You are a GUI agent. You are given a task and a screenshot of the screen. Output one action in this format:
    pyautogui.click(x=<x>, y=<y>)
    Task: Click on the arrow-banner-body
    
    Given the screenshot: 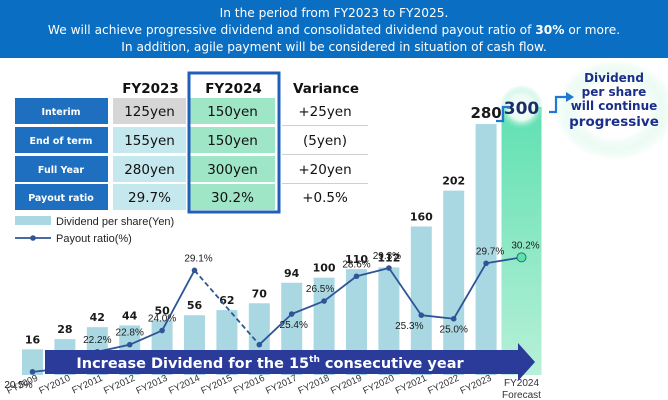 What is the action you would take?
    pyautogui.click(x=281, y=362)
    